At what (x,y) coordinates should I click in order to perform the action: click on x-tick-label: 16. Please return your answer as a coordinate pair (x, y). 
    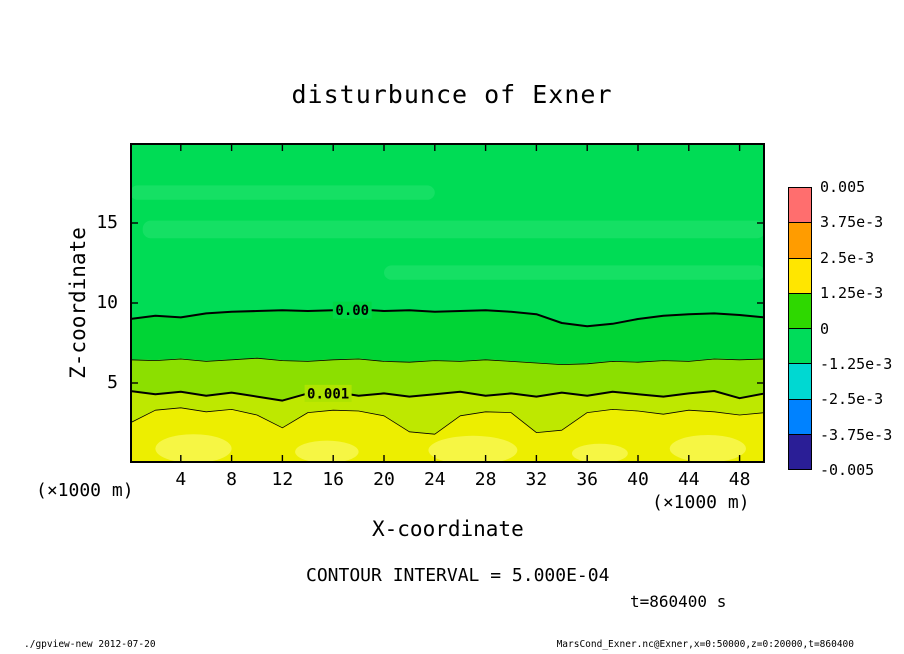
    Looking at the image, I should click on (333, 479).